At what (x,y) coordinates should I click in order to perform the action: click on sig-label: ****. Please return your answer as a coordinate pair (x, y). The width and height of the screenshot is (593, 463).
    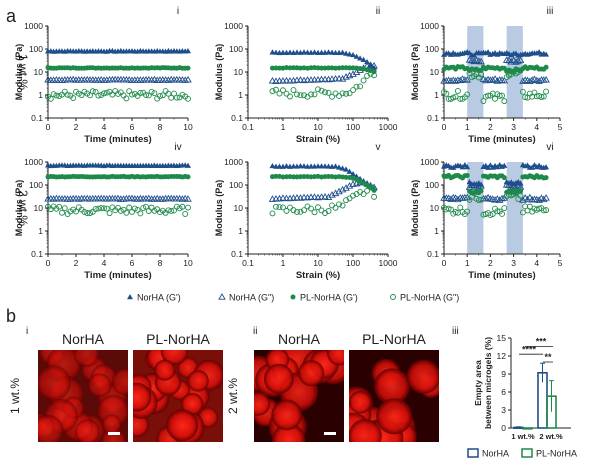
    Looking at the image, I should click on (529, 349).